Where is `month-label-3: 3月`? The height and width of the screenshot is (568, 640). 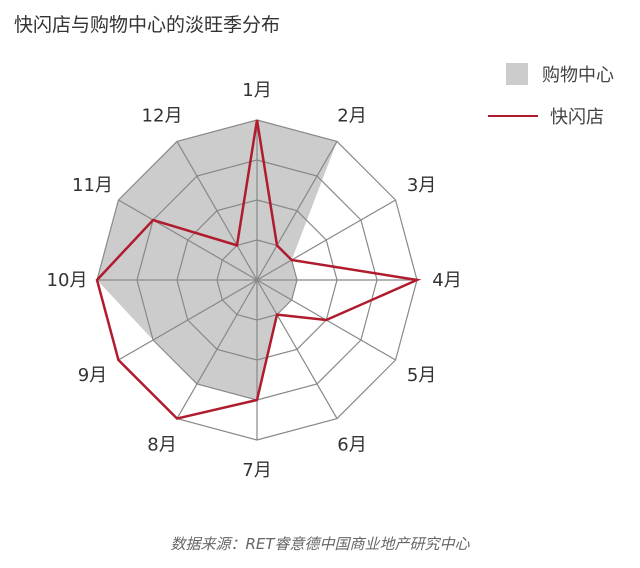 month-label-3: 3月 is located at coordinates (421, 185).